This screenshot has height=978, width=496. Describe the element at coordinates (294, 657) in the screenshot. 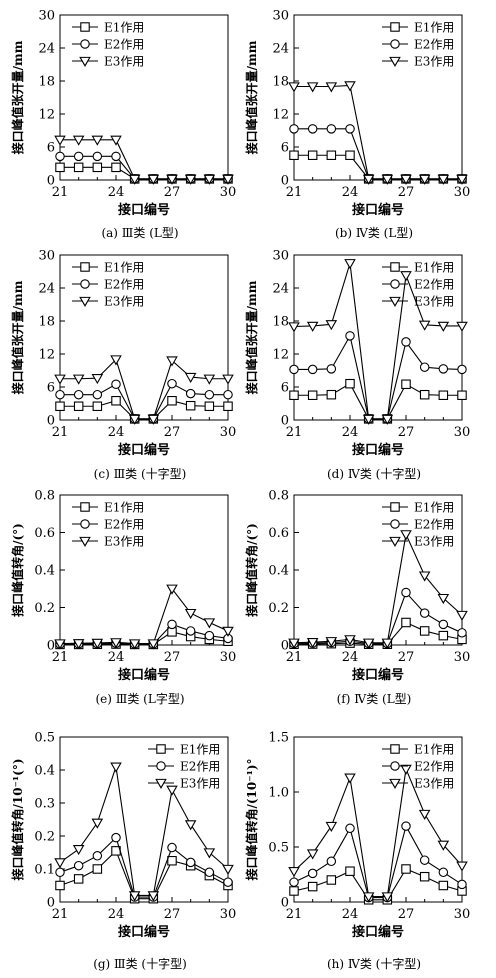

I see `x-tick-label: 21` at that location.